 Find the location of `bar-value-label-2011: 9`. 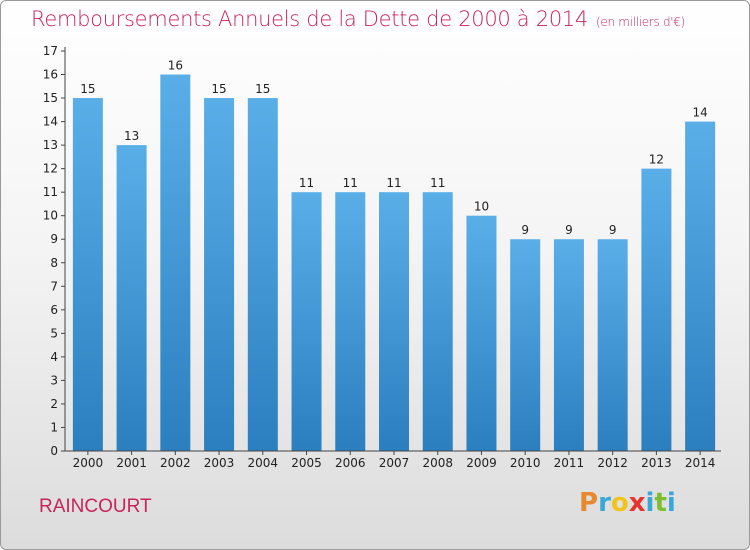

bar-value-label-2011: 9 is located at coordinates (569, 230).